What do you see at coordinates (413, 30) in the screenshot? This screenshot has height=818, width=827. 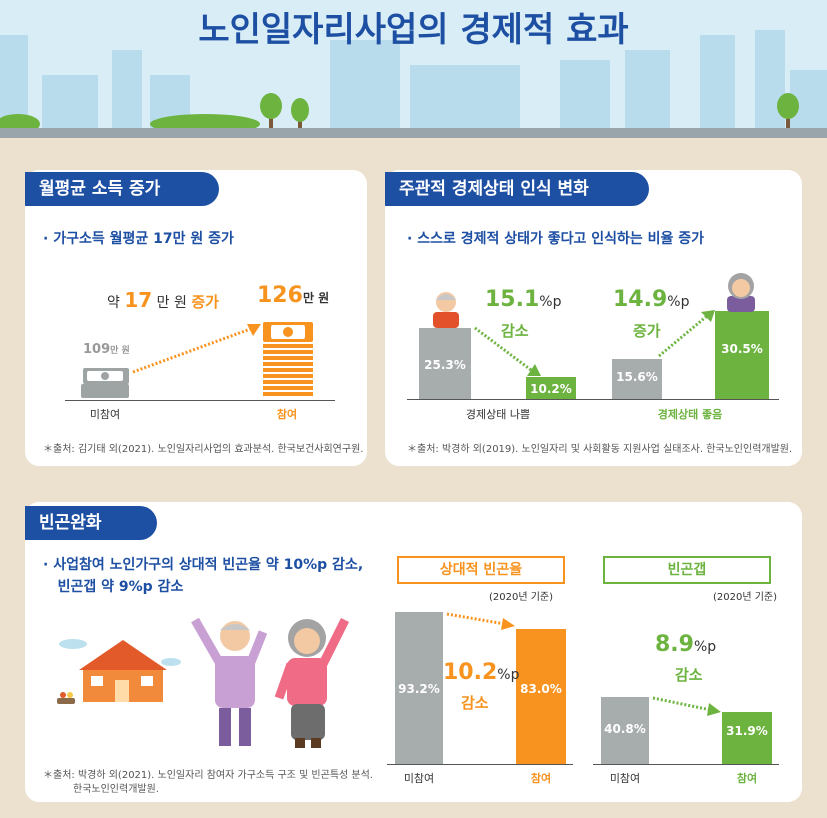 I see `page-title: 노인일자리사업의 경제적 효과` at bounding box center [413, 30].